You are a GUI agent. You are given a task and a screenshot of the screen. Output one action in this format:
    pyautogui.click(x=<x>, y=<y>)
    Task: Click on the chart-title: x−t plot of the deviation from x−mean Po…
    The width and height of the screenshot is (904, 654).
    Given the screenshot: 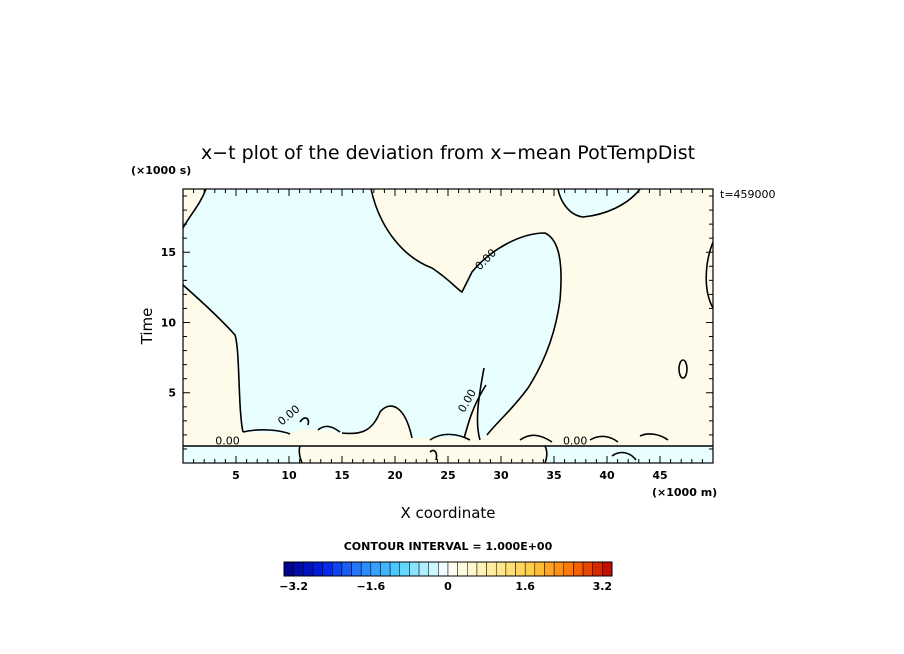 What is the action you would take?
    pyautogui.click(x=448, y=153)
    